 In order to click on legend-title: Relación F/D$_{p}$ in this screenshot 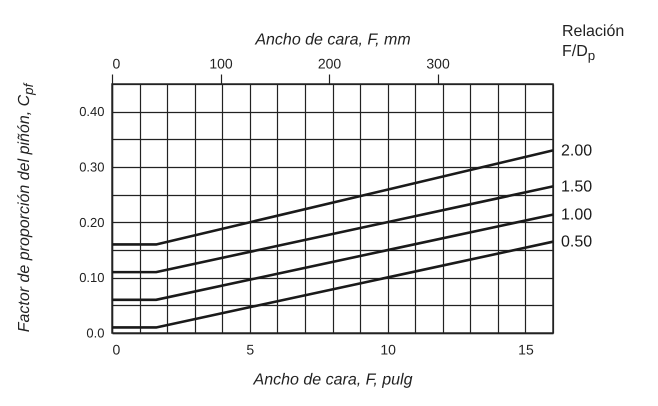, I will do `click(594, 44)`.